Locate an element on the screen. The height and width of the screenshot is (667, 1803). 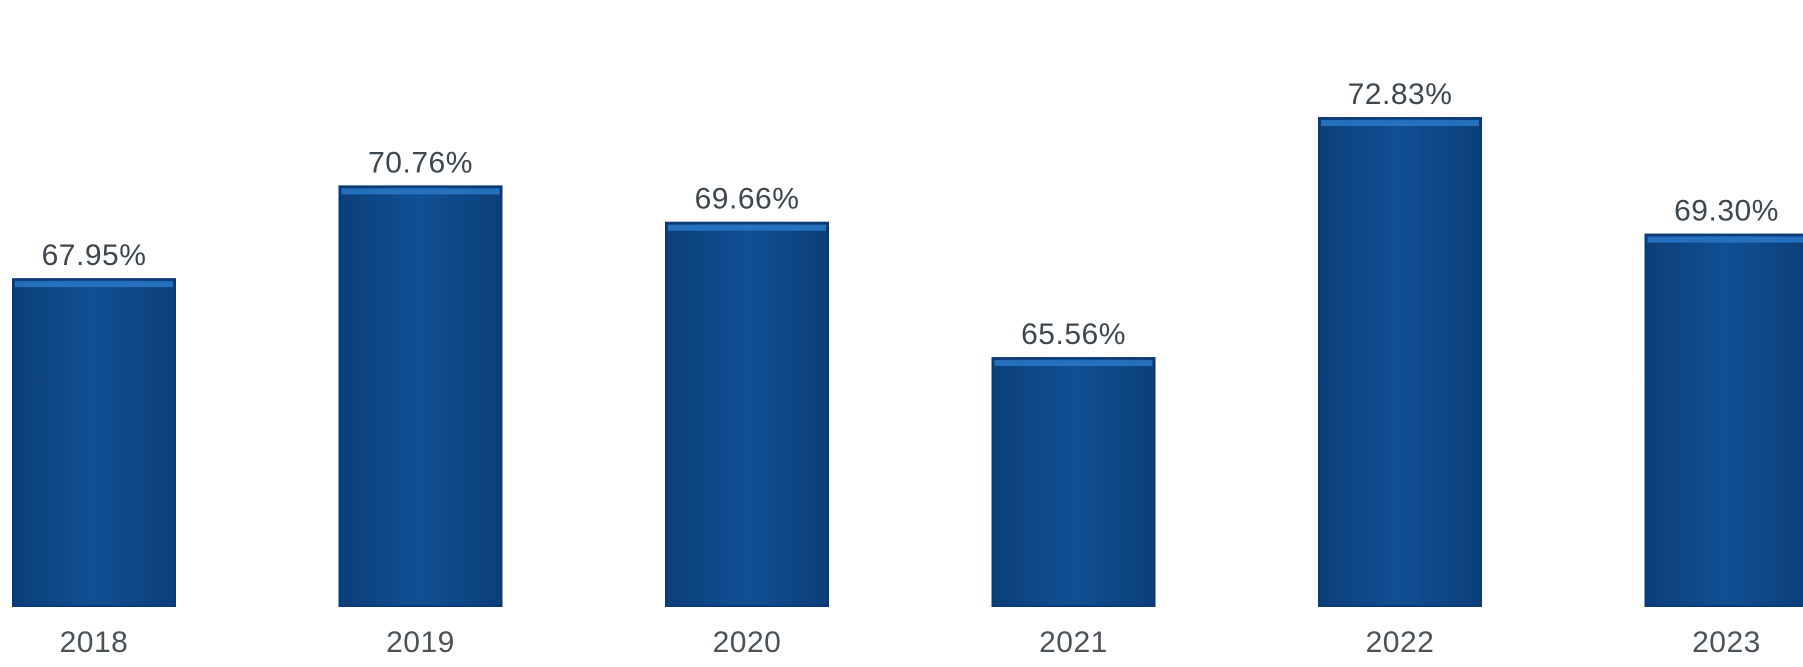
bar-top-highlight-2020 is located at coordinates (747, 227).